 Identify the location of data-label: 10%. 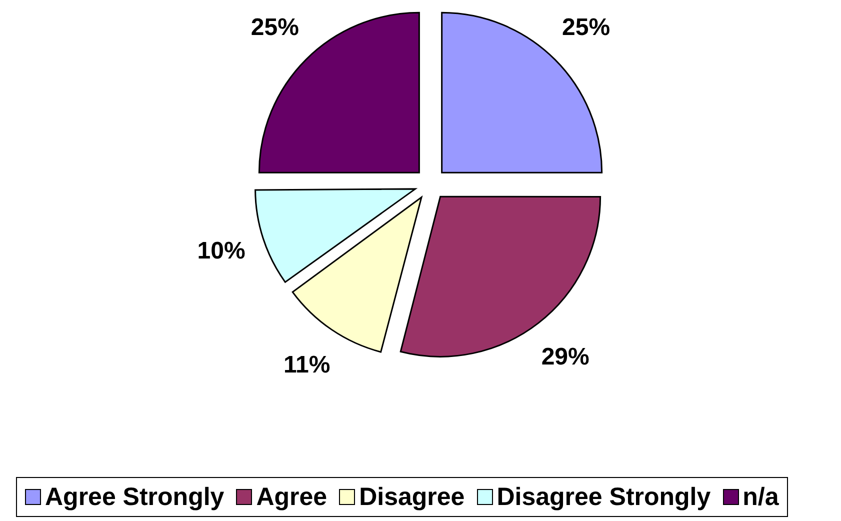
(221, 251).